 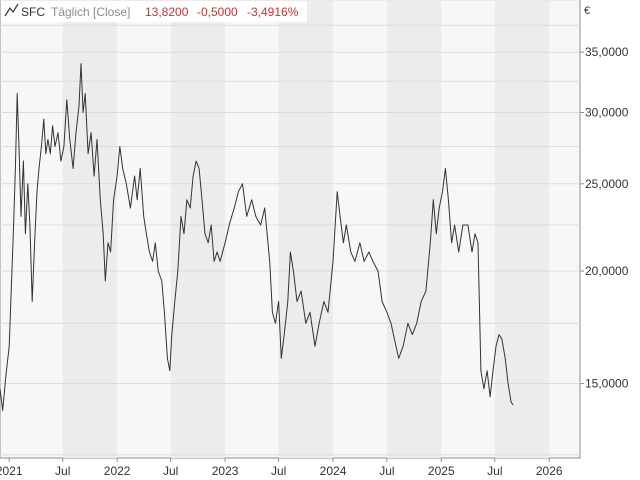 What do you see at coordinates (90, 12) in the screenshot?
I see `header-period: Täglich [Close]` at bounding box center [90, 12].